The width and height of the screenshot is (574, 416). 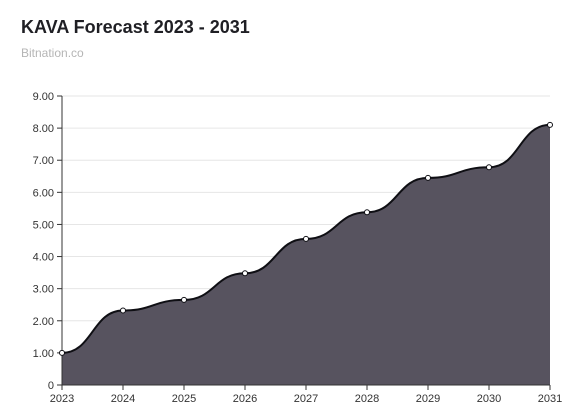 What do you see at coordinates (184, 399) in the screenshot?
I see `x-tick-label: 2025` at bounding box center [184, 399].